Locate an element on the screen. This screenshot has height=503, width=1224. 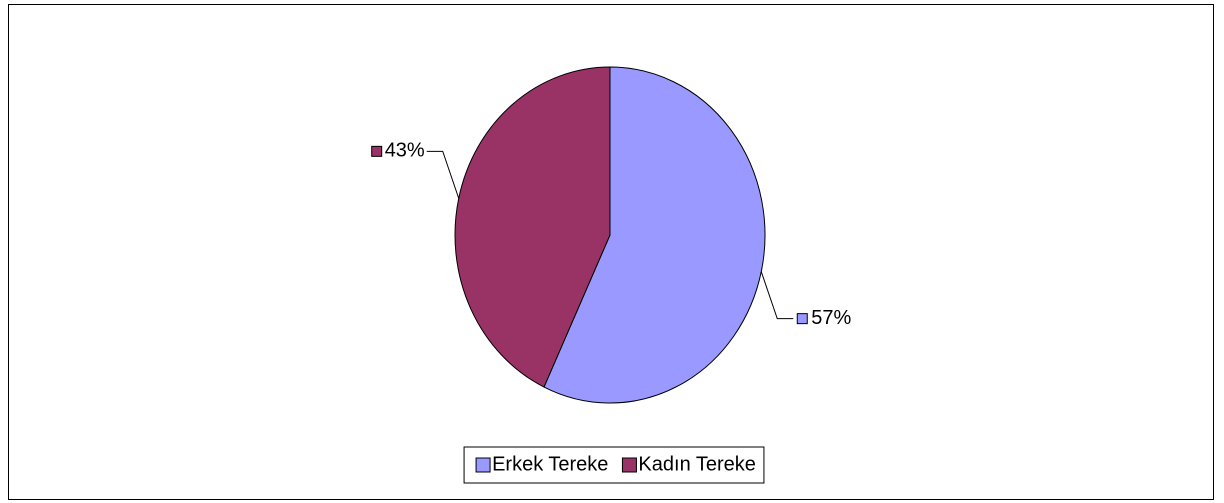
legend: Erkek Tereke Kadın Tereke is located at coordinates (614, 465).